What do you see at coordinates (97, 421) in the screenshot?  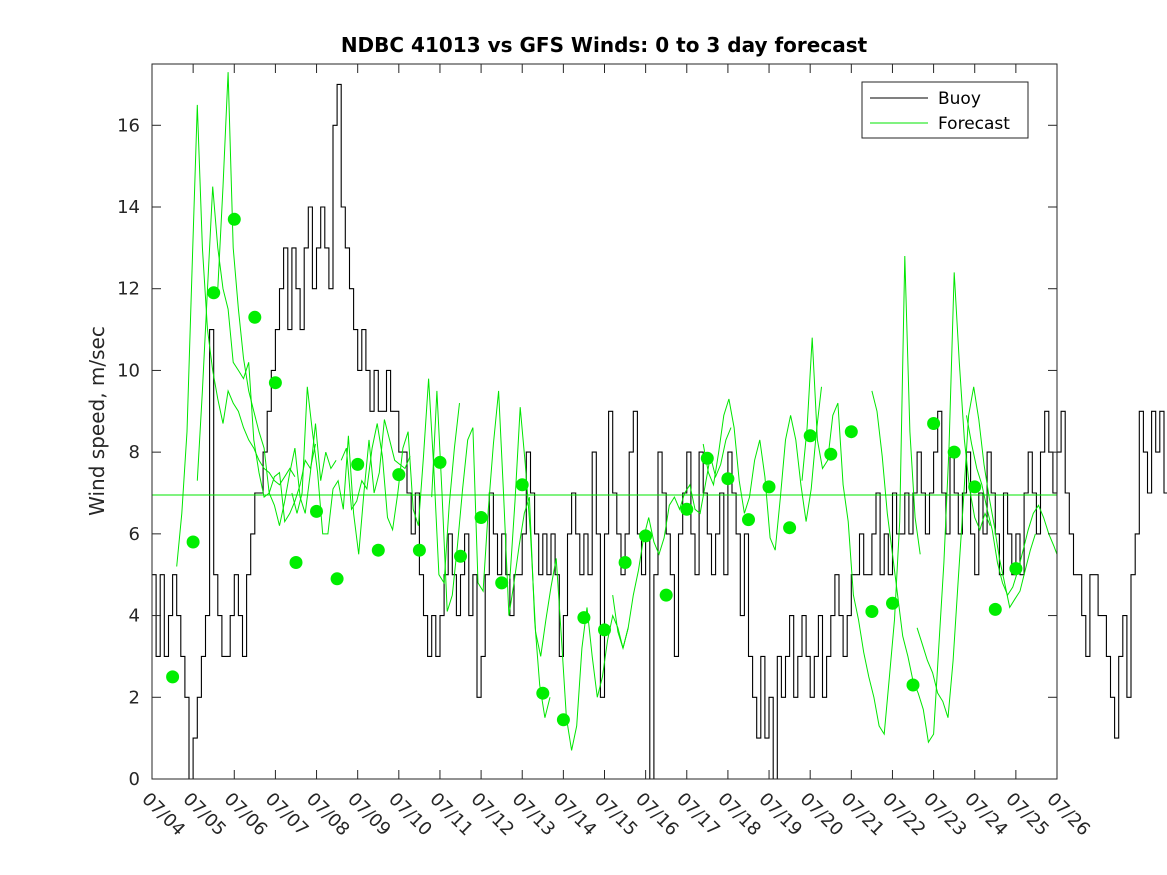 I see `y-axis-label: Wind speed, m/sec` at bounding box center [97, 421].